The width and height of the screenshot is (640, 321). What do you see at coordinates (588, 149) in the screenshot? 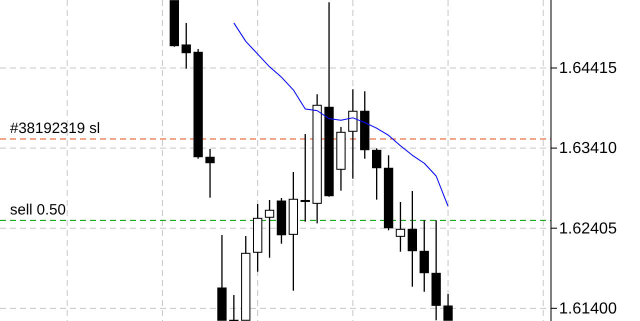
I see `y-tick-label: 1.63410` at bounding box center [588, 149].